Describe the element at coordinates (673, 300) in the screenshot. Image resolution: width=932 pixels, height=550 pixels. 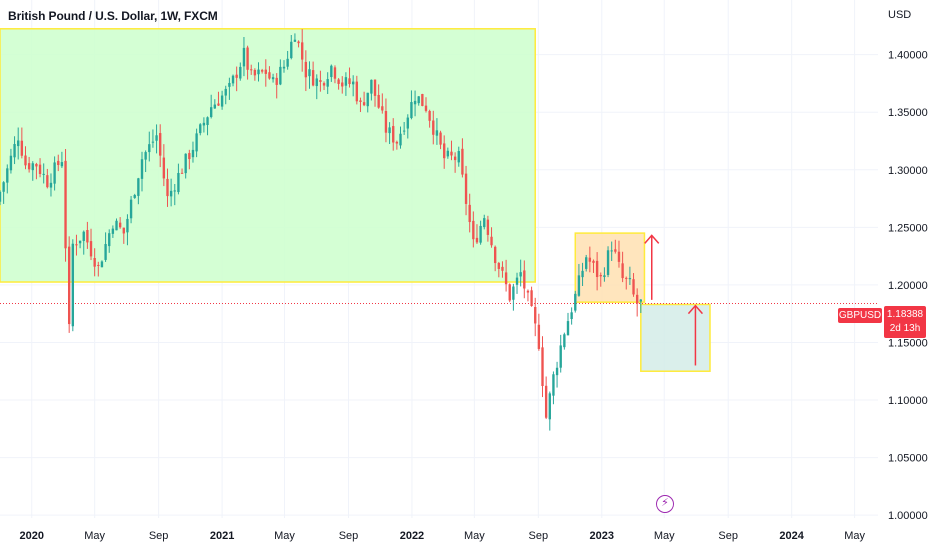
I see `arrow-layer` at that location.